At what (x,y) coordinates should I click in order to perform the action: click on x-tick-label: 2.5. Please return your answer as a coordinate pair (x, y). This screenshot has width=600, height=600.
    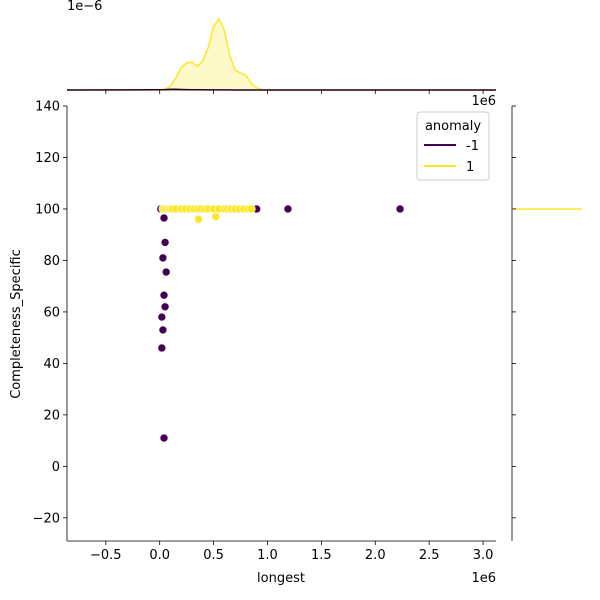
    Looking at the image, I should click on (429, 555).